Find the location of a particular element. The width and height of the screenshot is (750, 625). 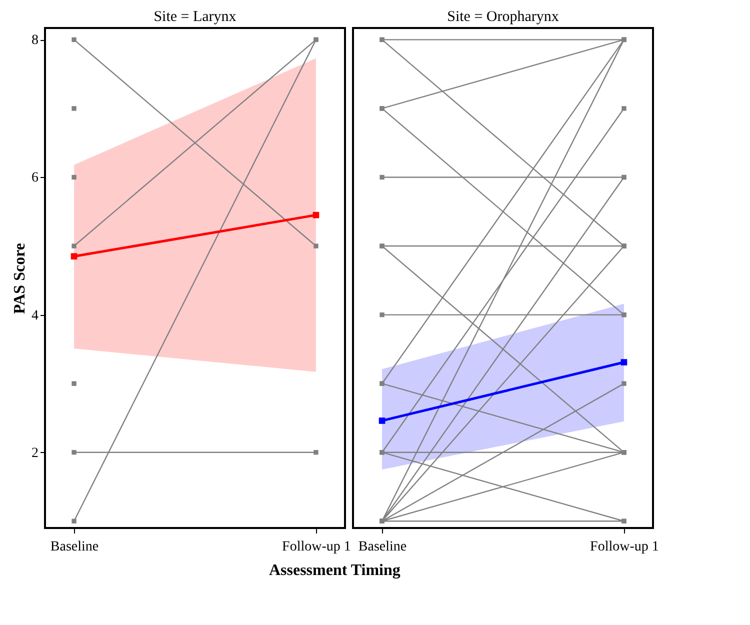

y-tick-label: 6 is located at coordinates (35, 178).